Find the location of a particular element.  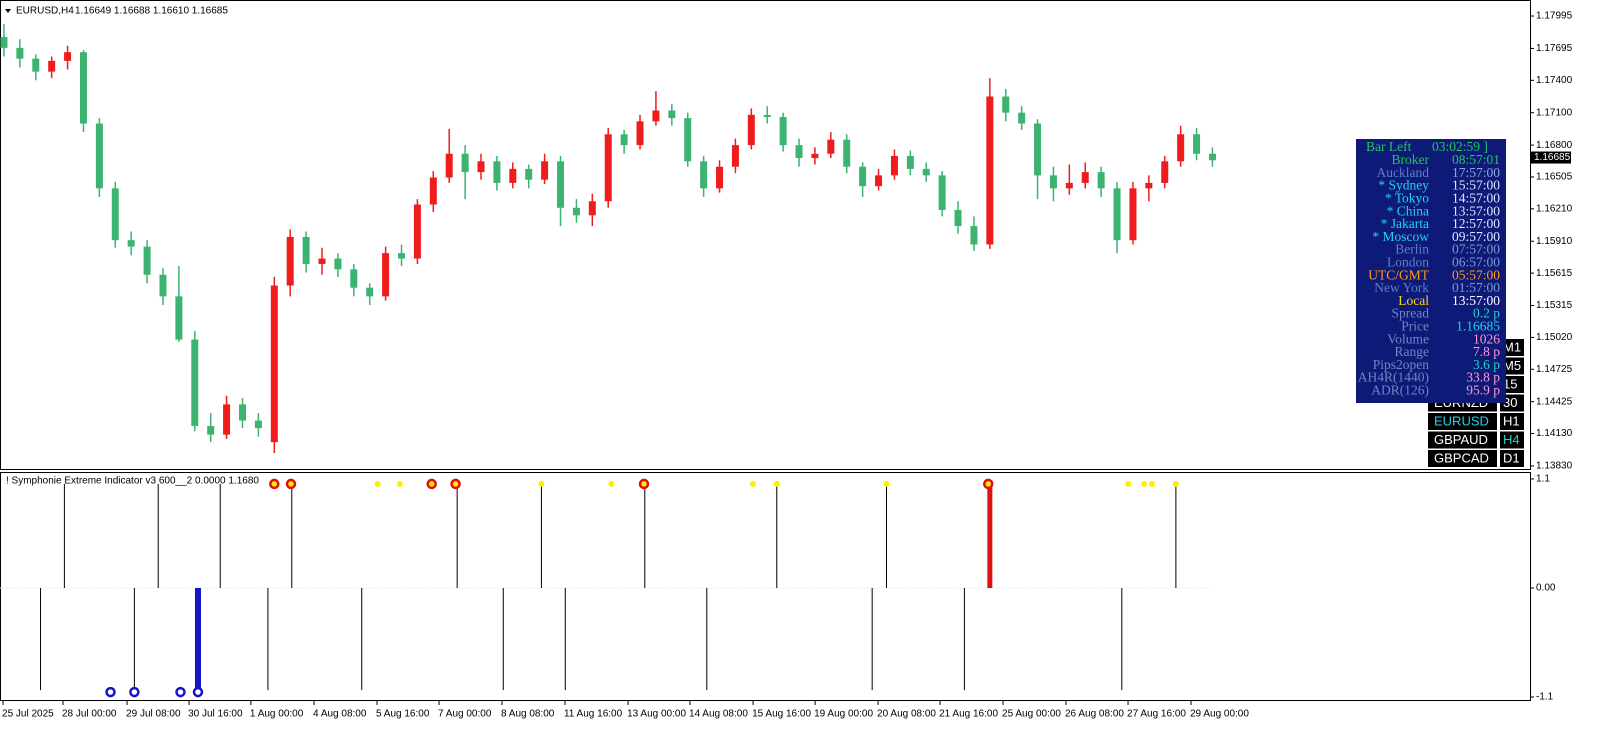

panel-value: 95.9 p is located at coordinates (1483, 389).